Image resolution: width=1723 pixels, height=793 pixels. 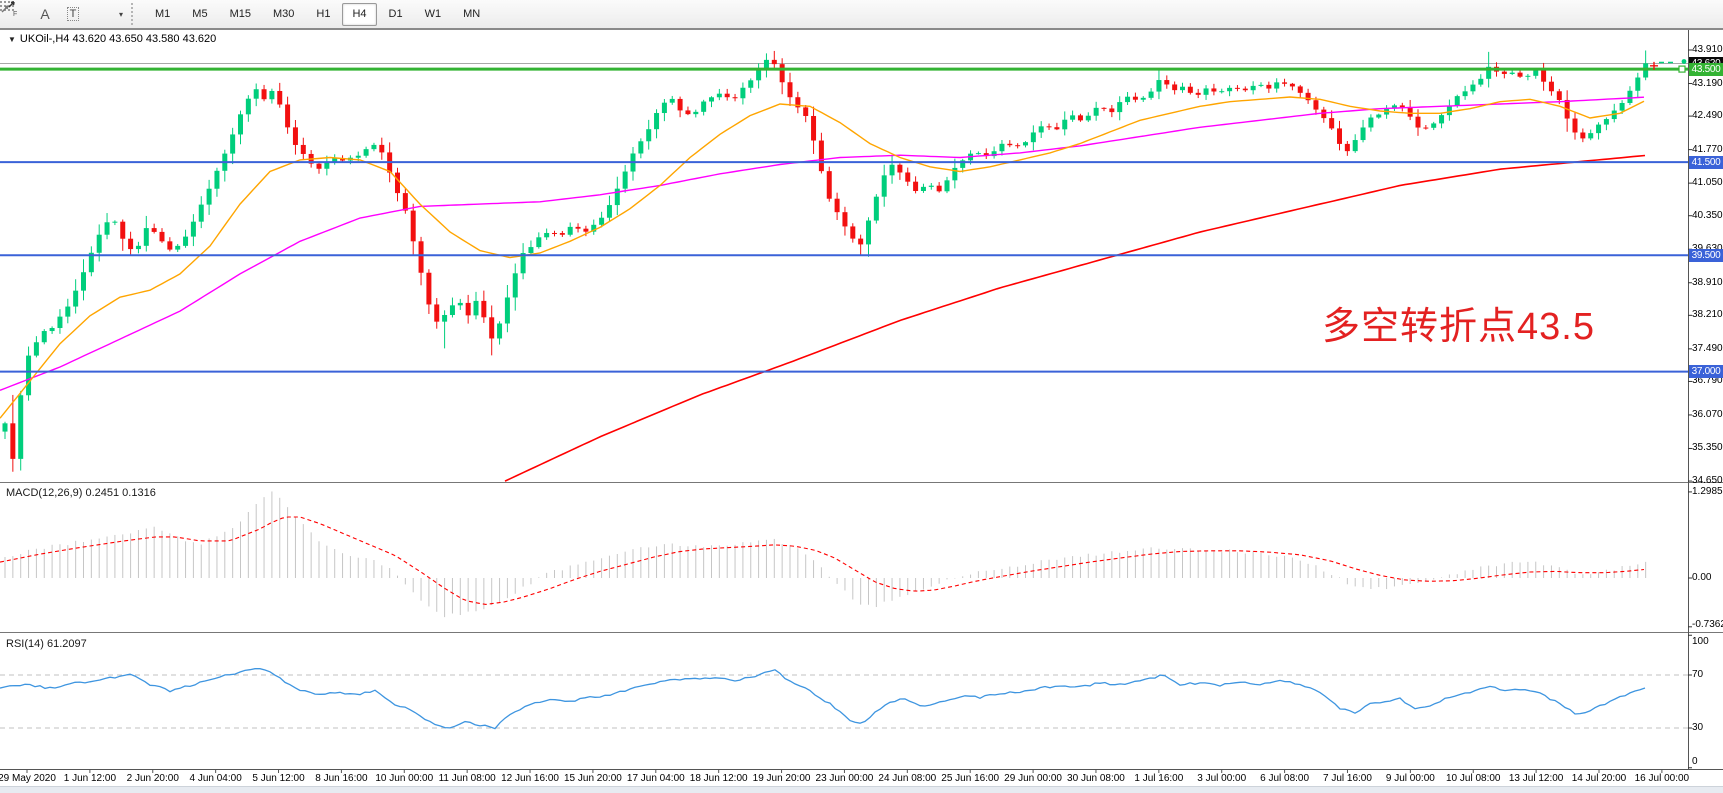 I want to click on boxed-t-glyph: T, so click(x=73, y=14).